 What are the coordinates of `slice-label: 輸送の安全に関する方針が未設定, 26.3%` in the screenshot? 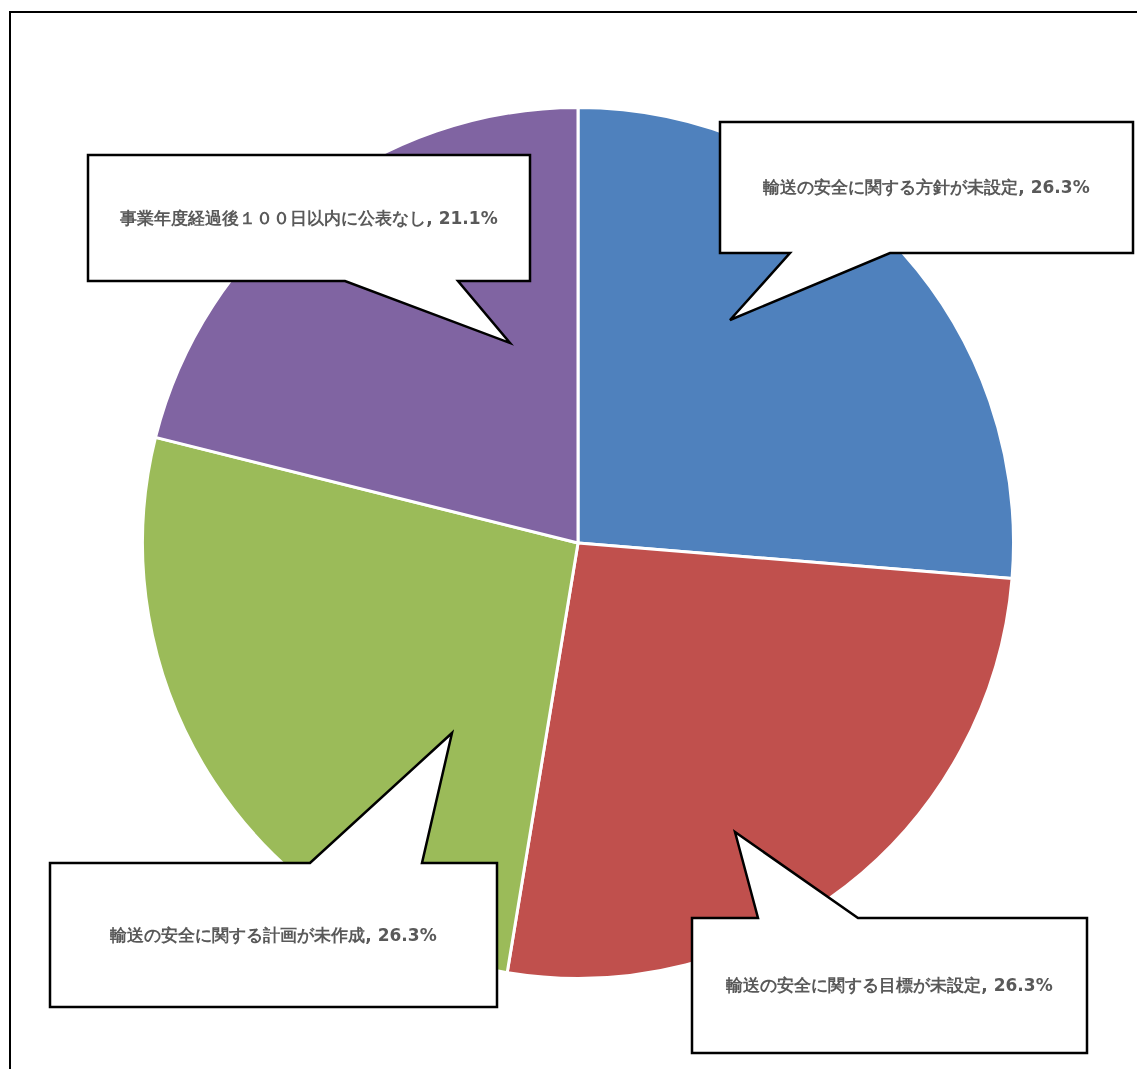 It's located at (926, 187).